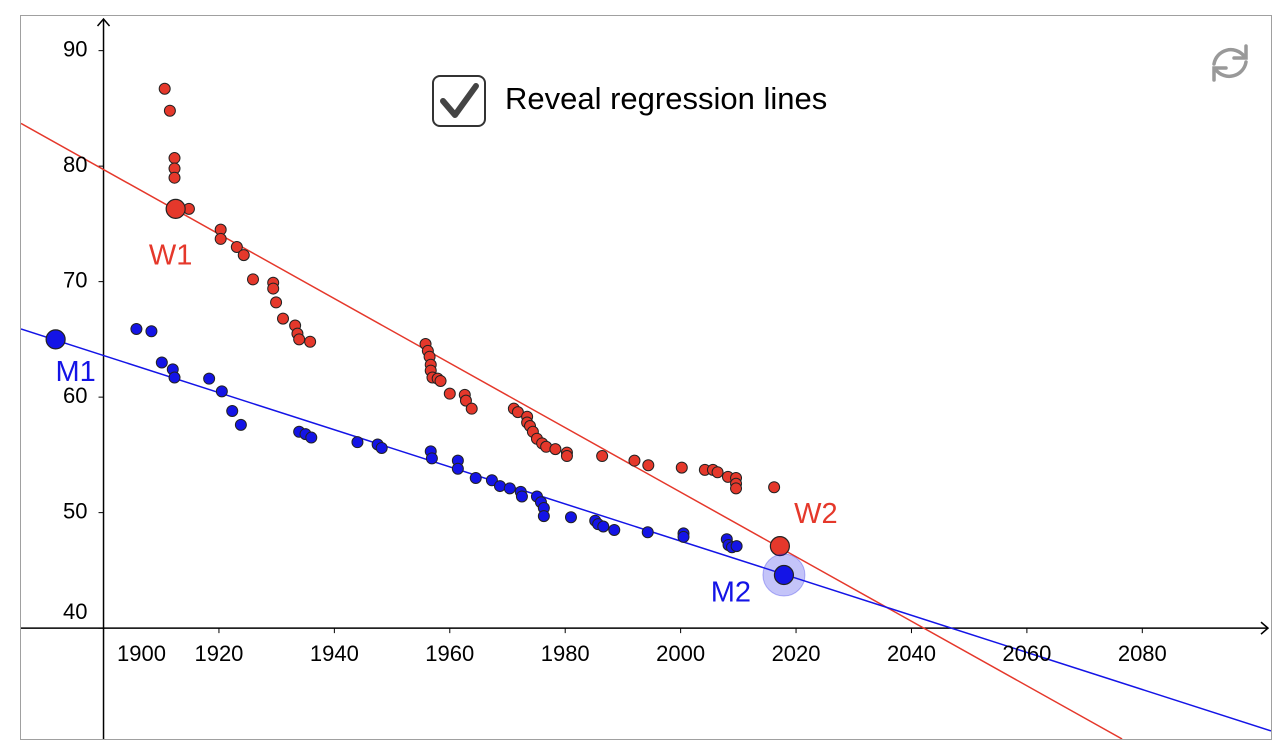  Describe the element at coordinates (75, 372) in the screenshot. I see `point-label: M1` at that location.